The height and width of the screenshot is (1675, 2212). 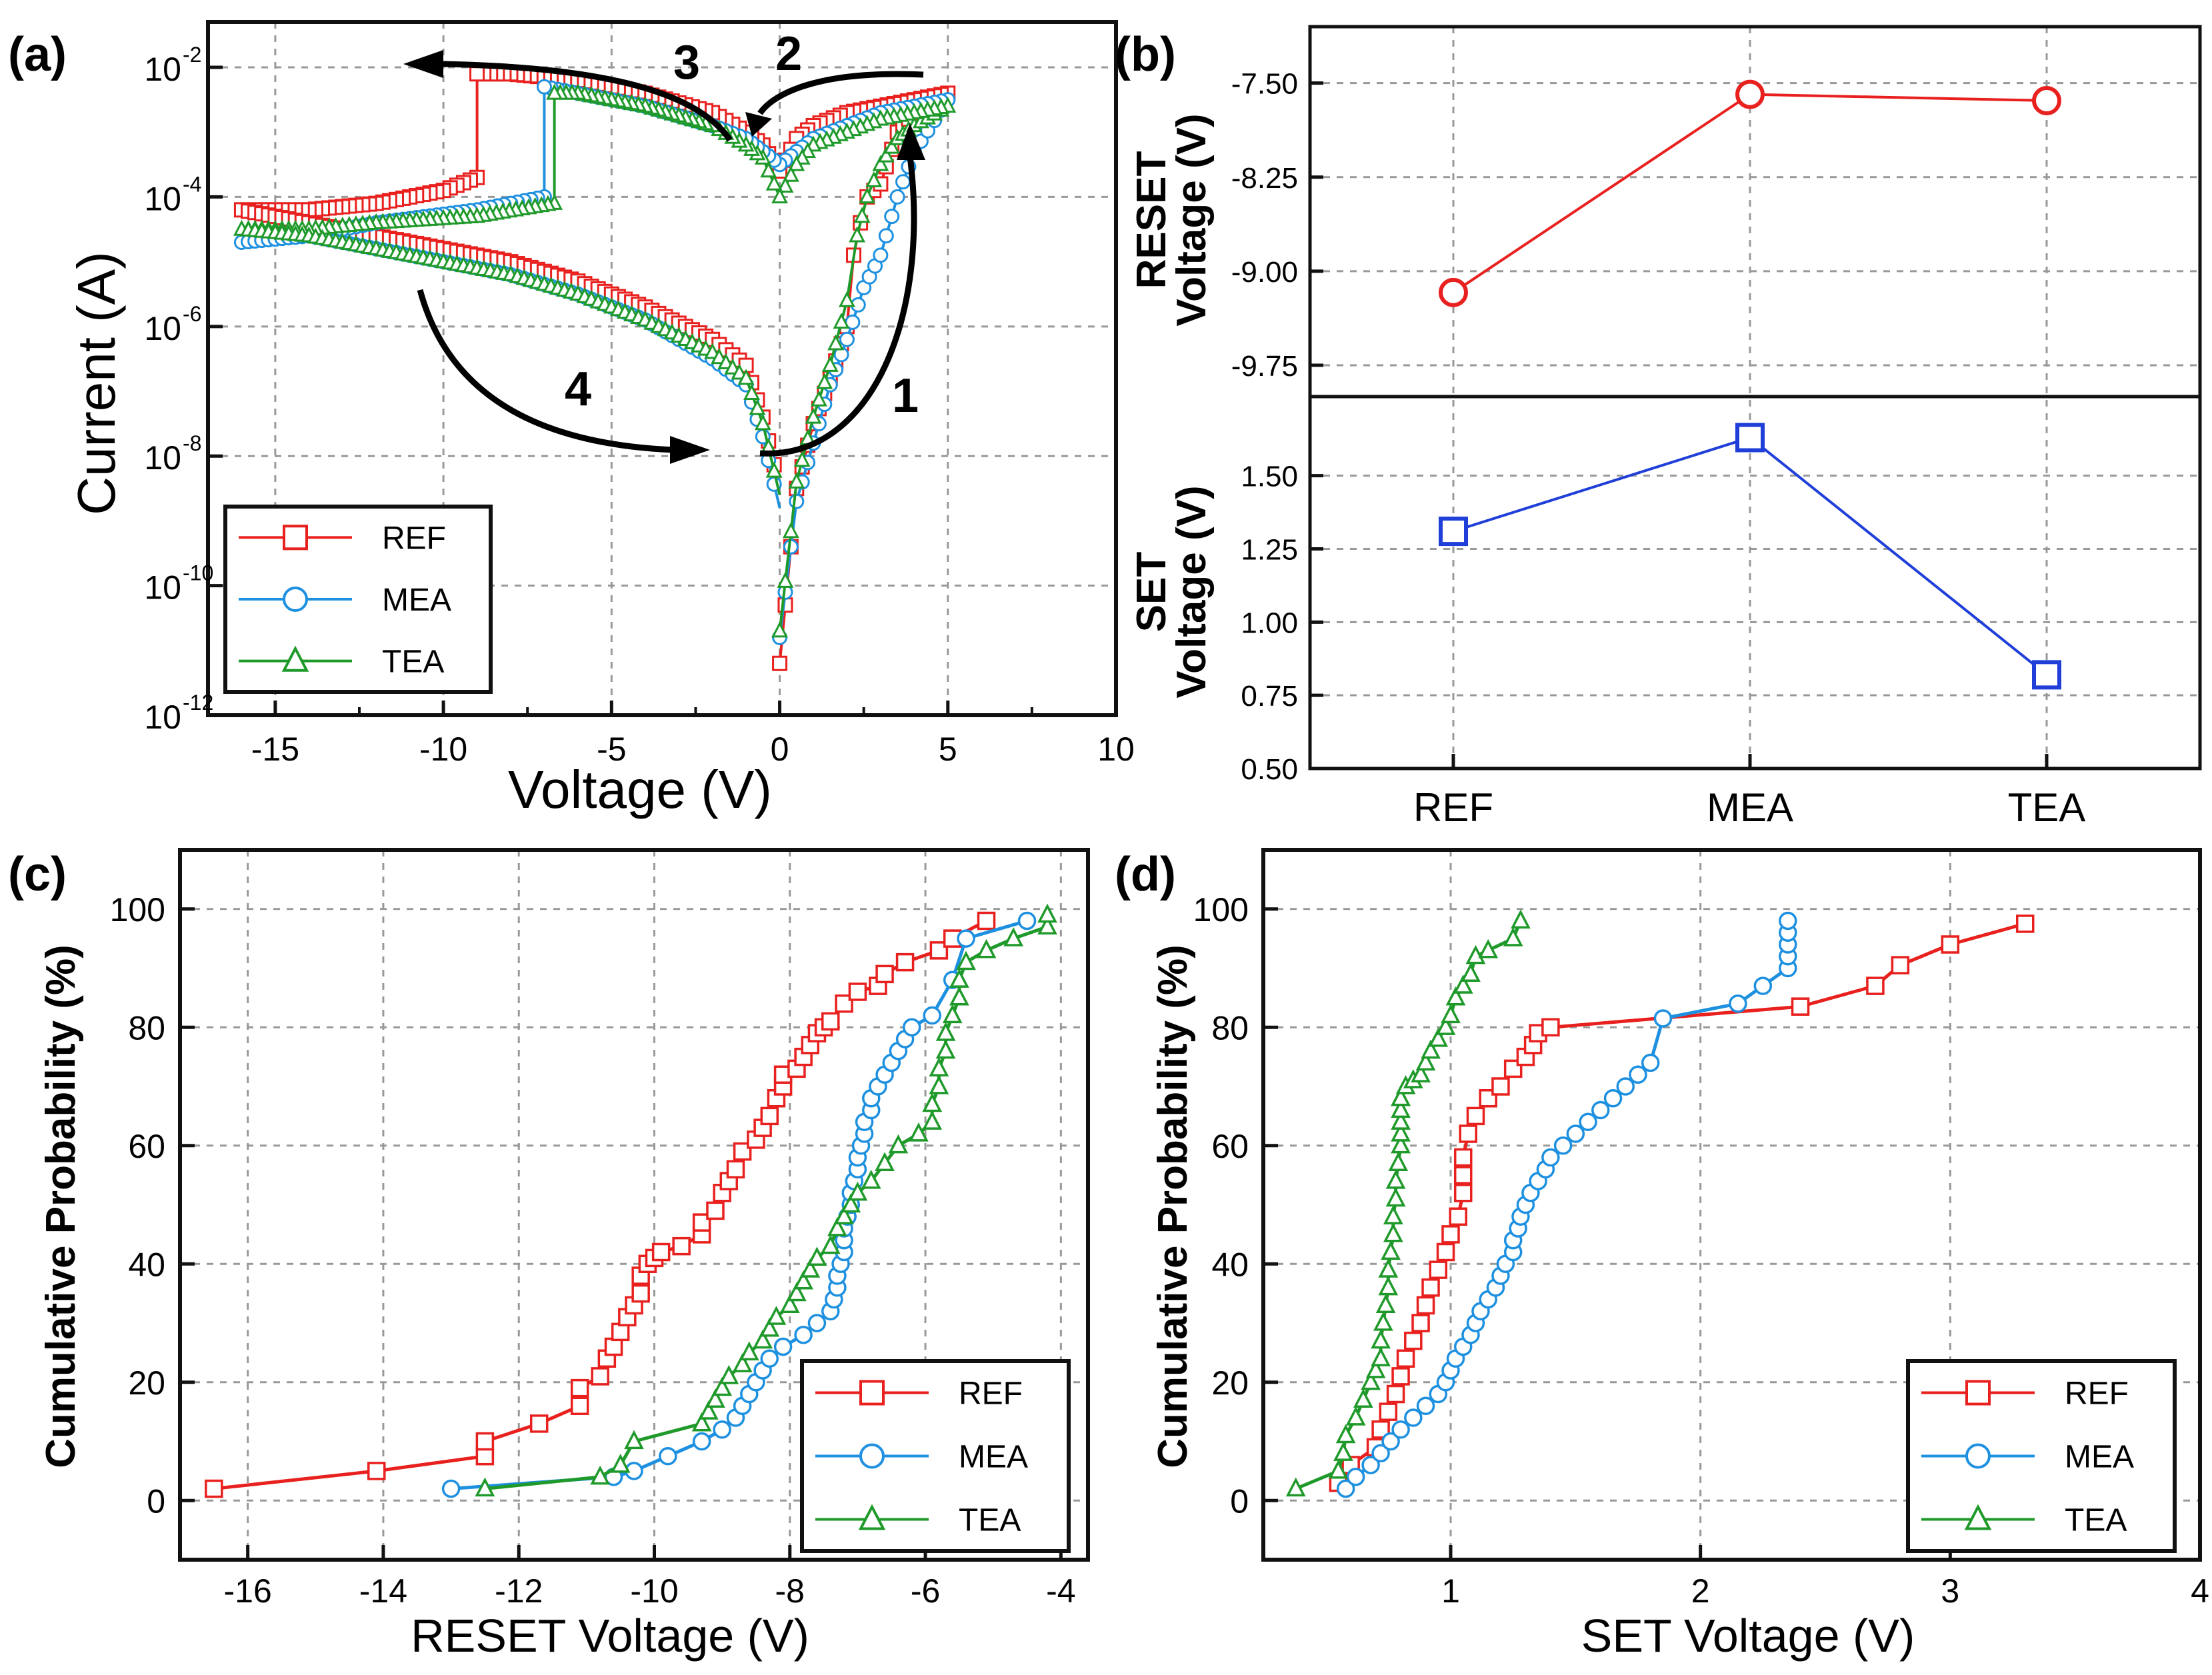 What do you see at coordinates (1453, 532) in the screenshot?
I see `data-point-bottom` at bounding box center [1453, 532].